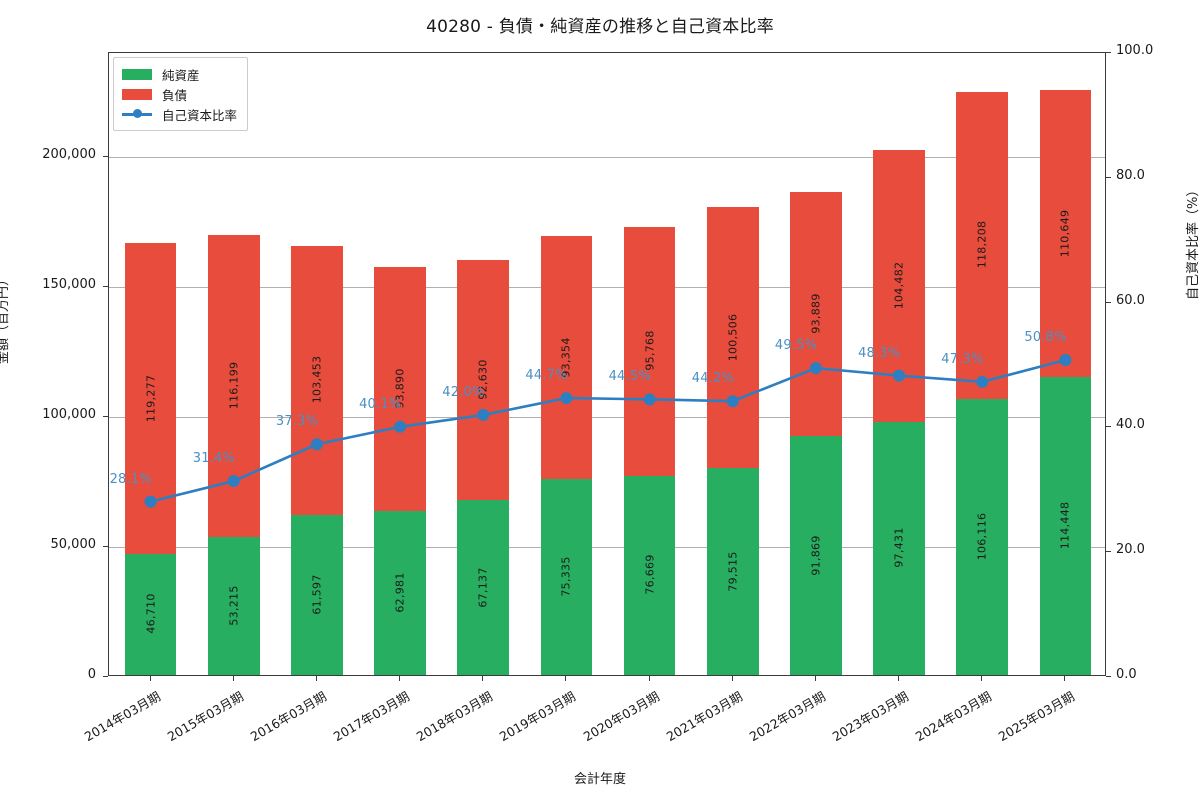  I want to click on bar-segment-liability: 93,890, so click(400, 389).